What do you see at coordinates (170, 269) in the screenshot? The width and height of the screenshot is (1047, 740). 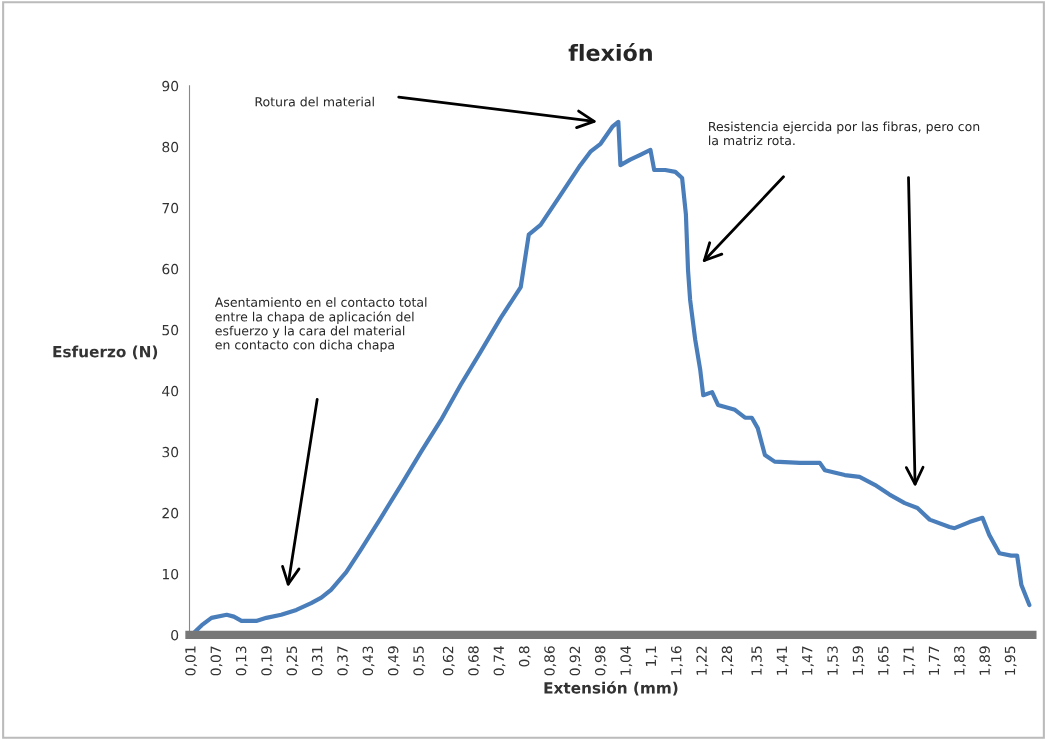 I see `y-tick-label: 60` at bounding box center [170, 269].